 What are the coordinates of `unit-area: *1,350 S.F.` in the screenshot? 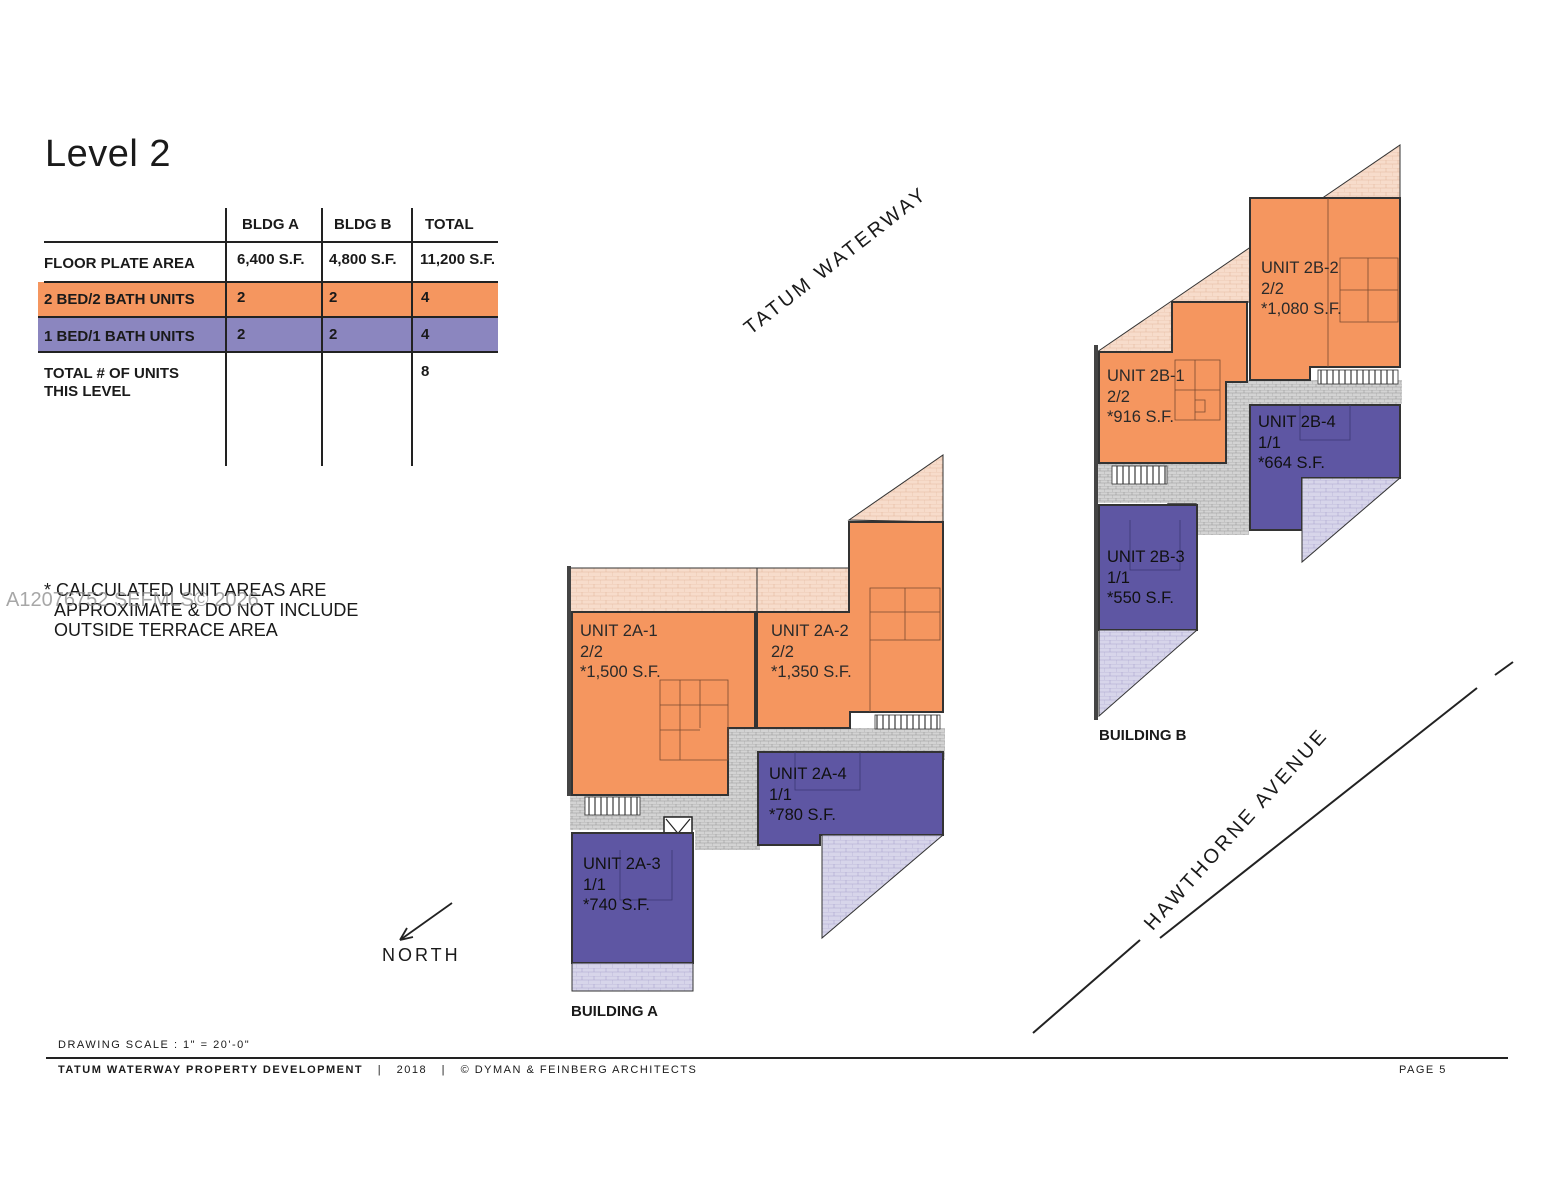 It's located at (811, 672).